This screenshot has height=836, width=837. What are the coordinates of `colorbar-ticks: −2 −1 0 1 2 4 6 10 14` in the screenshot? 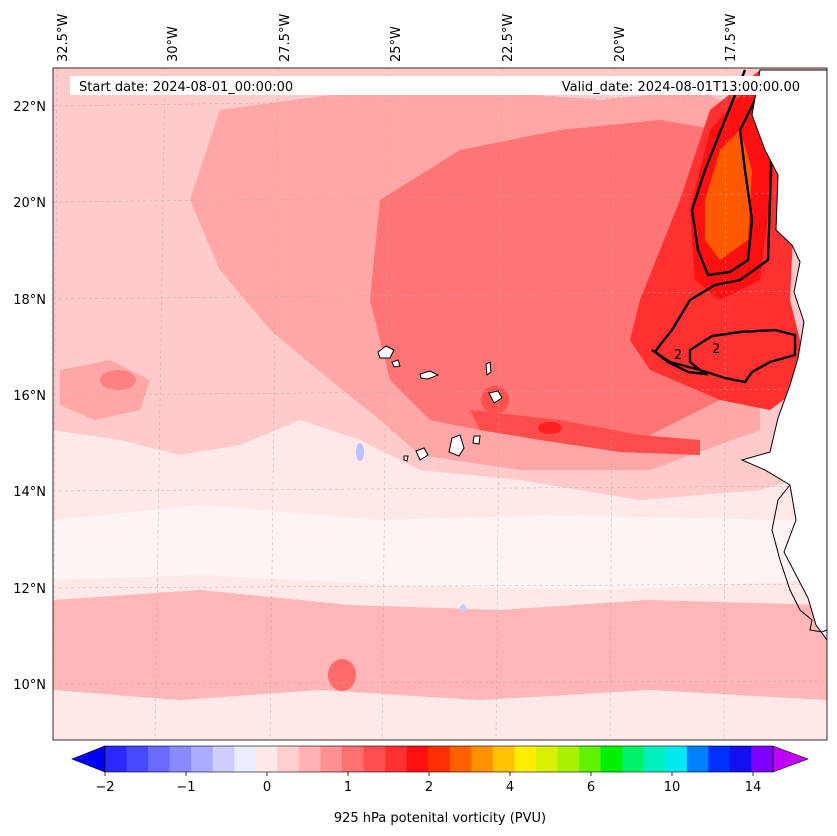 It's located at (428, 783).